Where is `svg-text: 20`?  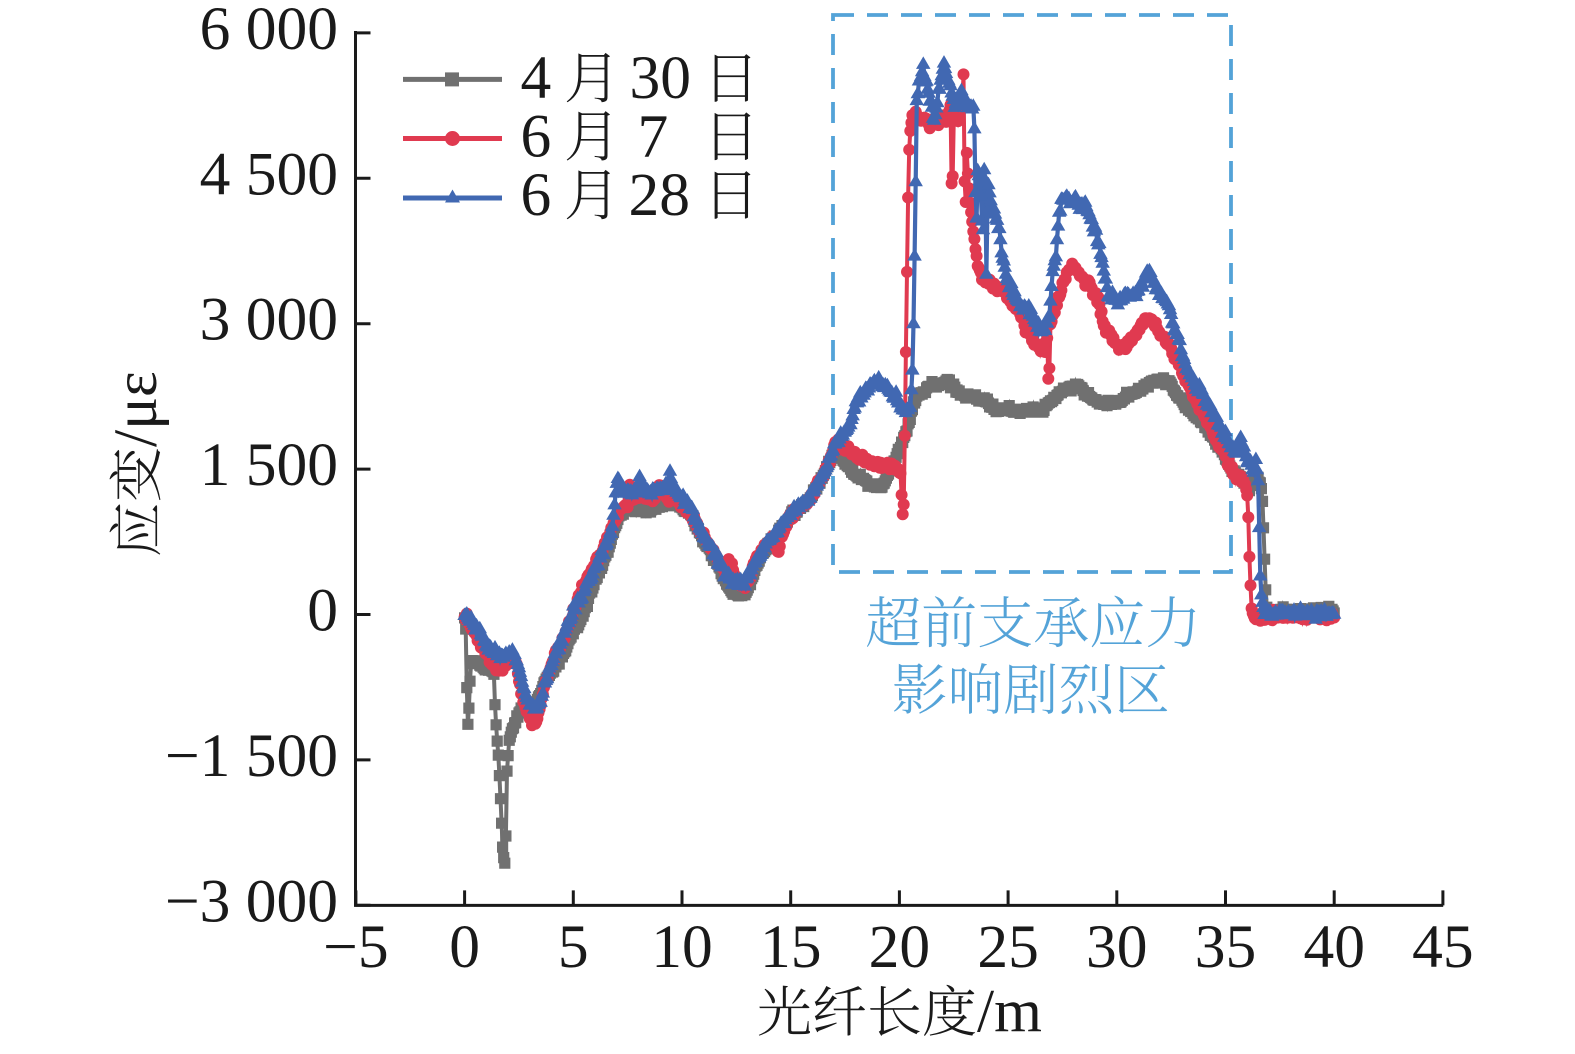 svg-text: 20 is located at coordinates (900, 947).